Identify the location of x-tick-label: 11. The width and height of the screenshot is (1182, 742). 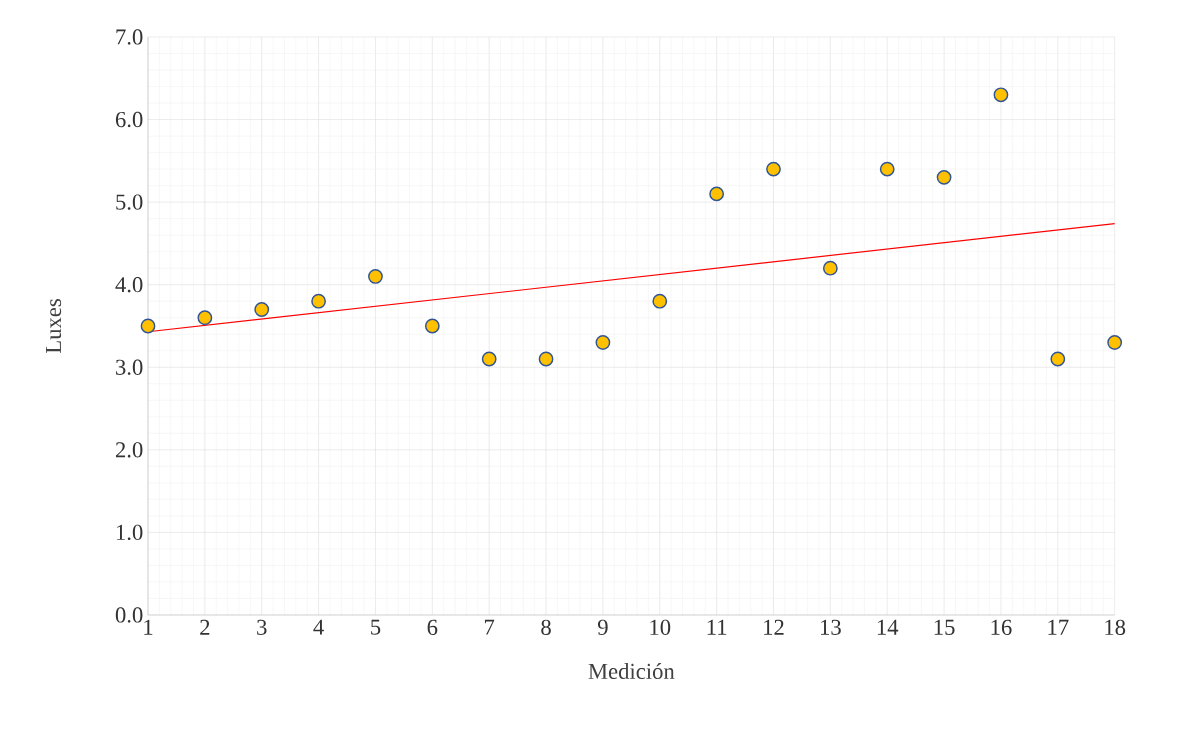
(717, 627).